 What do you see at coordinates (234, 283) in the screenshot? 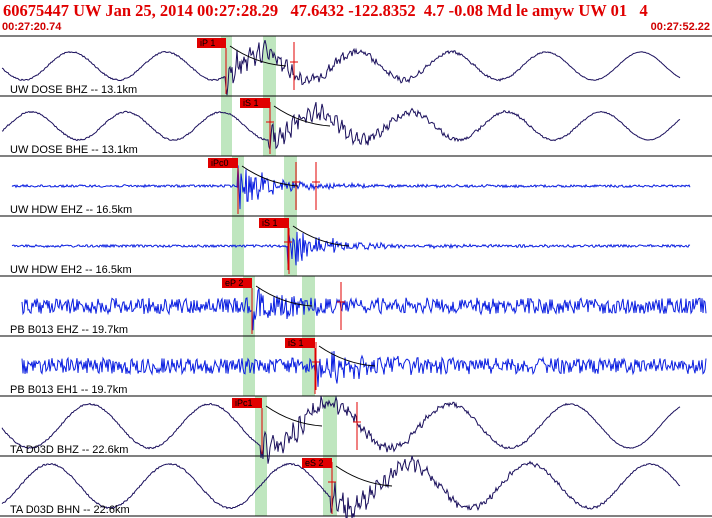
I see `pick-label: eP 2` at bounding box center [234, 283].